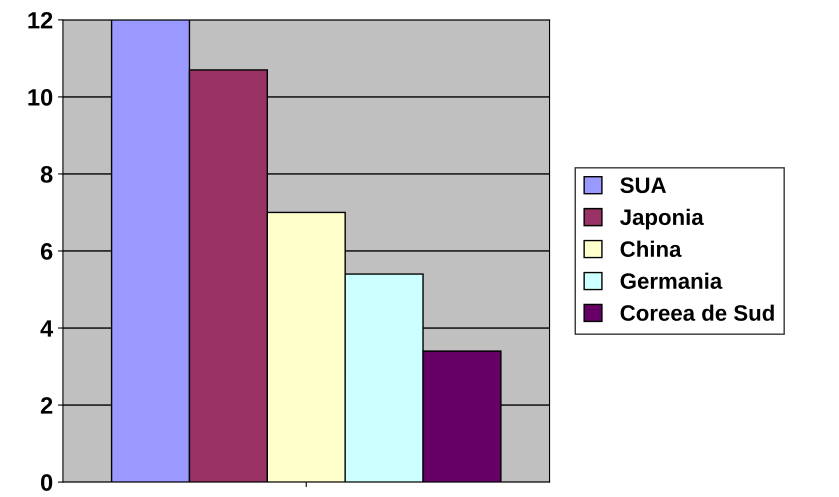  I want to click on legend-label: Coreea de Sud, so click(697, 312).